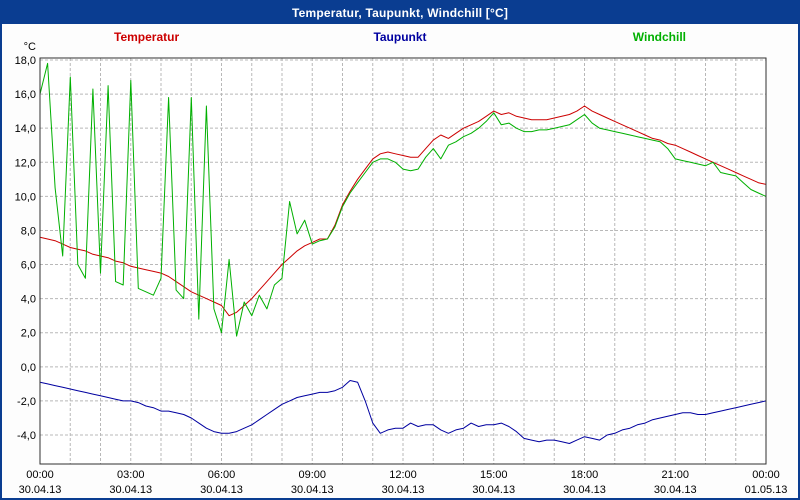 The image size is (800, 500). Describe the element at coordinates (312, 475) in the screenshot. I see `x-tick-time-label: 09:00` at that location.